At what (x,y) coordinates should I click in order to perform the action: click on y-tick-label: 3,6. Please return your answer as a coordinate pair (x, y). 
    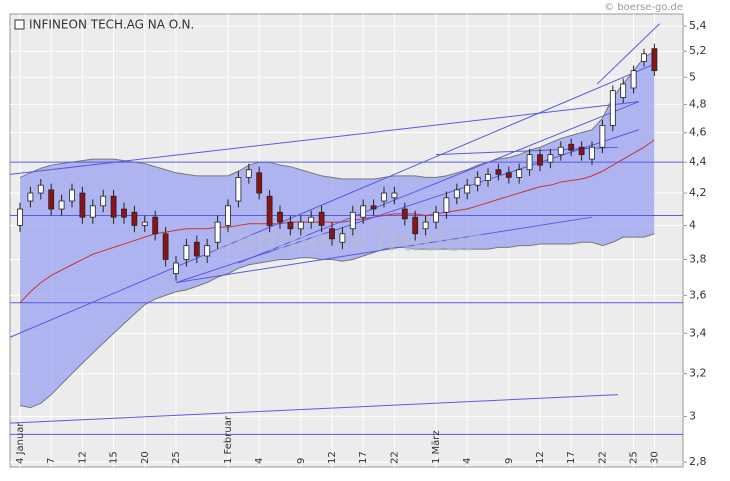
    Looking at the image, I should click on (698, 294).